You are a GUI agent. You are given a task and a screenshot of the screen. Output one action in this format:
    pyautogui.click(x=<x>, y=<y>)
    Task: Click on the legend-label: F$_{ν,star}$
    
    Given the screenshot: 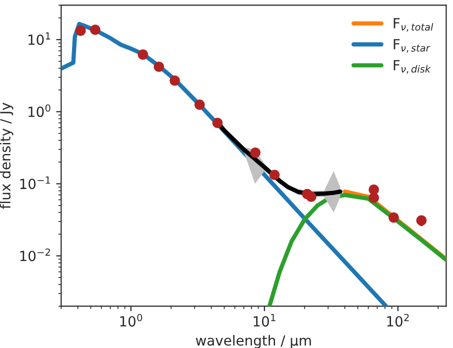 What is the action you would take?
    pyautogui.click(x=412, y=46)
    